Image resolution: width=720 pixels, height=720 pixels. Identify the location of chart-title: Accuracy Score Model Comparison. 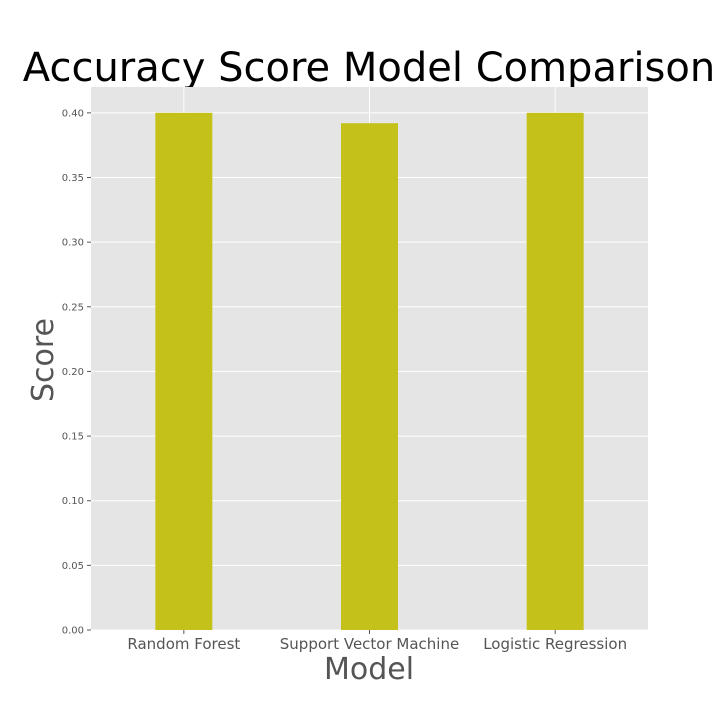
(369, 68).